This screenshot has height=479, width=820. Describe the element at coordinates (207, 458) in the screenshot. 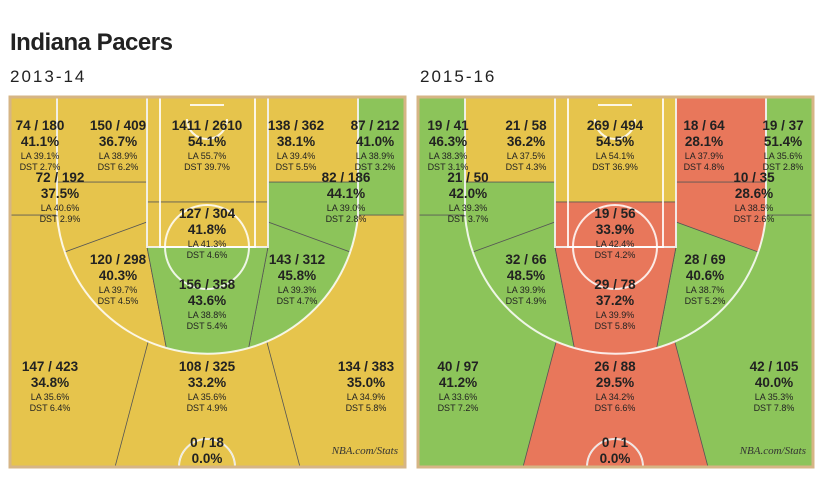

I see `zone-pct: 0.0%` at that location.